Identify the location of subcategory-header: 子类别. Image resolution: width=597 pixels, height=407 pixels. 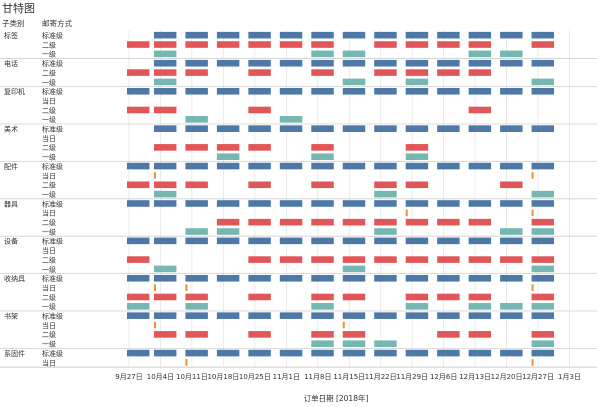
(13, 23).